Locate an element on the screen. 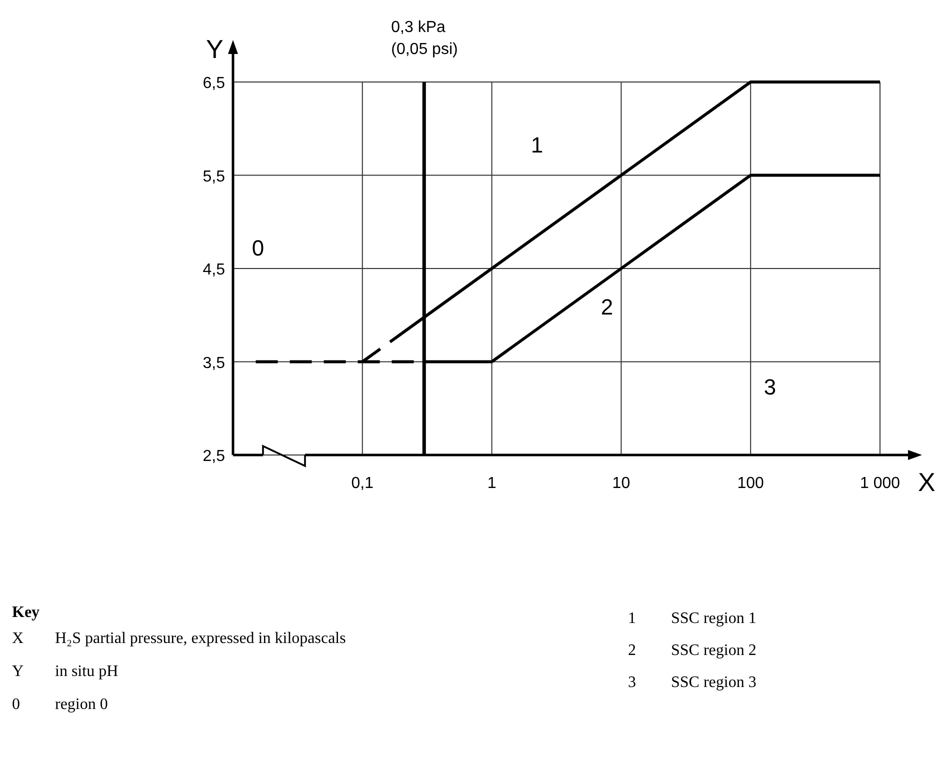 This screenshot has width=950, height=783. text: 3 SSC region 3 is located at coordinates (692, 682).